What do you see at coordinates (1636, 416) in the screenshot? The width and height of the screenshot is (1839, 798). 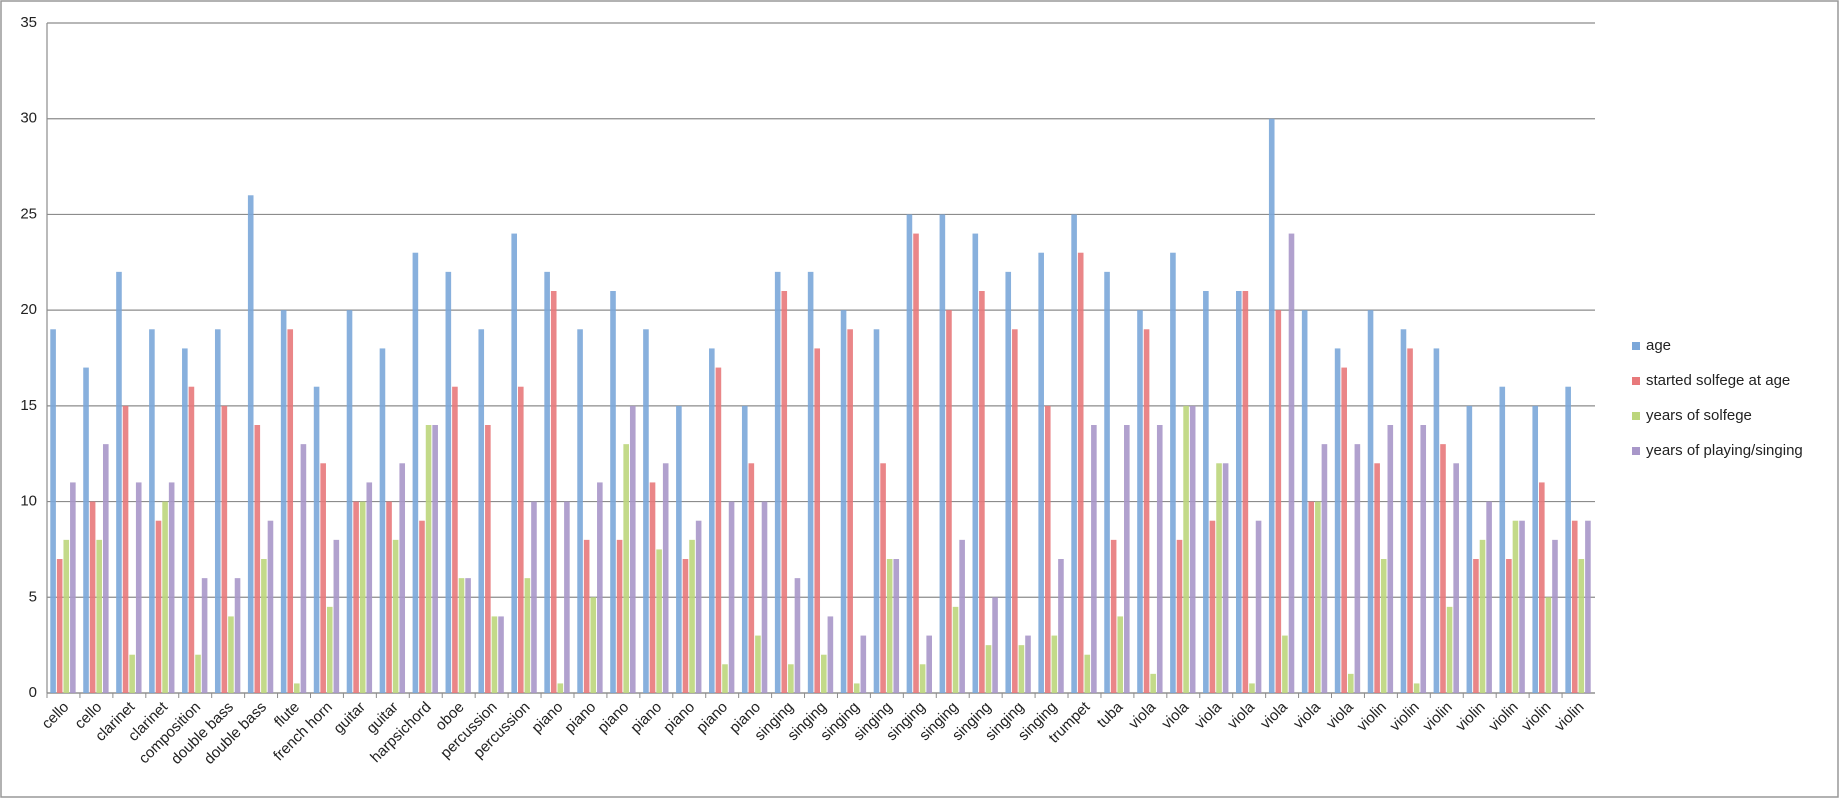 I see `legend-marker` at bounding box center [1636, 416].